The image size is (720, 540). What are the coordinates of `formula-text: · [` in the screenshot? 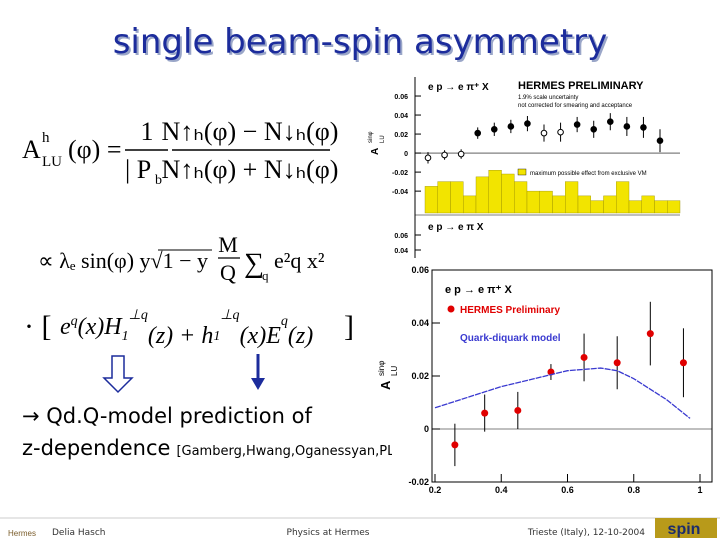 It's located at (37, 326).